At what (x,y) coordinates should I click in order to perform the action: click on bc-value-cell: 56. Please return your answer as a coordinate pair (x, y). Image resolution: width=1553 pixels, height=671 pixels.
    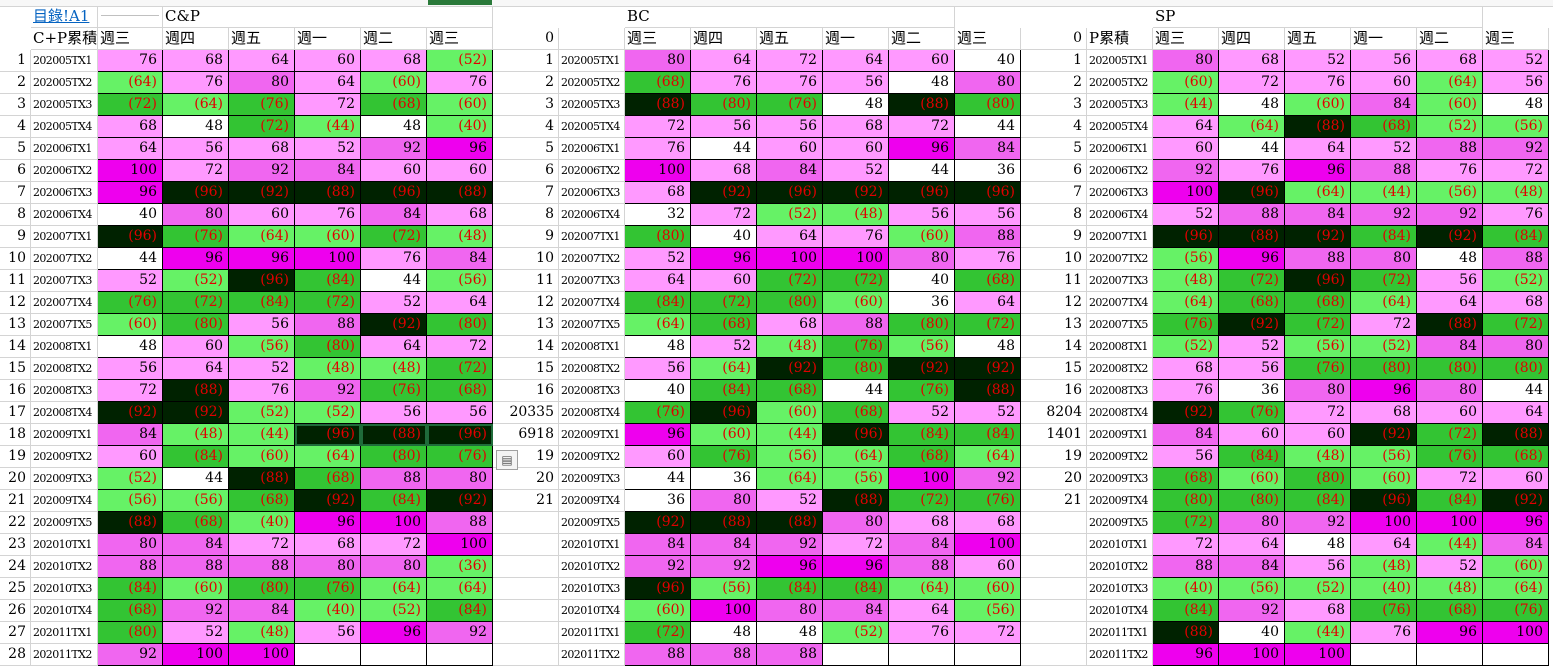
    Looking at the image, I should click on (790, 127).